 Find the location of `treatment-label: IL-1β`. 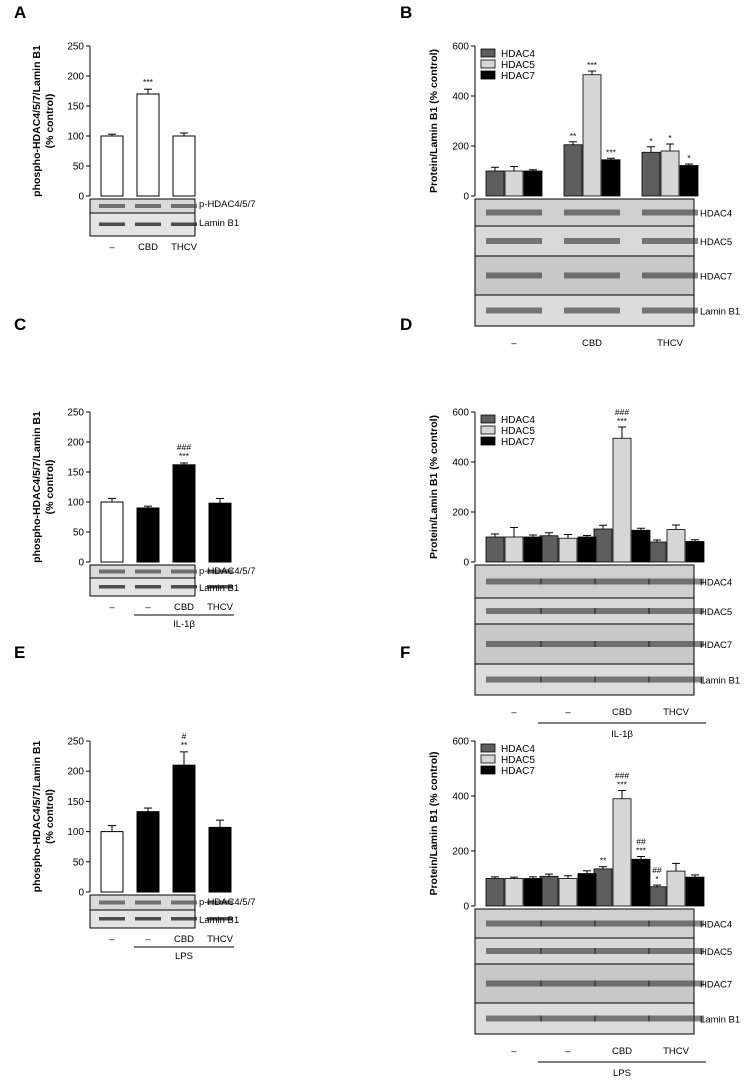

treatment-label: IL-1β is located at coordinates (184, 624).